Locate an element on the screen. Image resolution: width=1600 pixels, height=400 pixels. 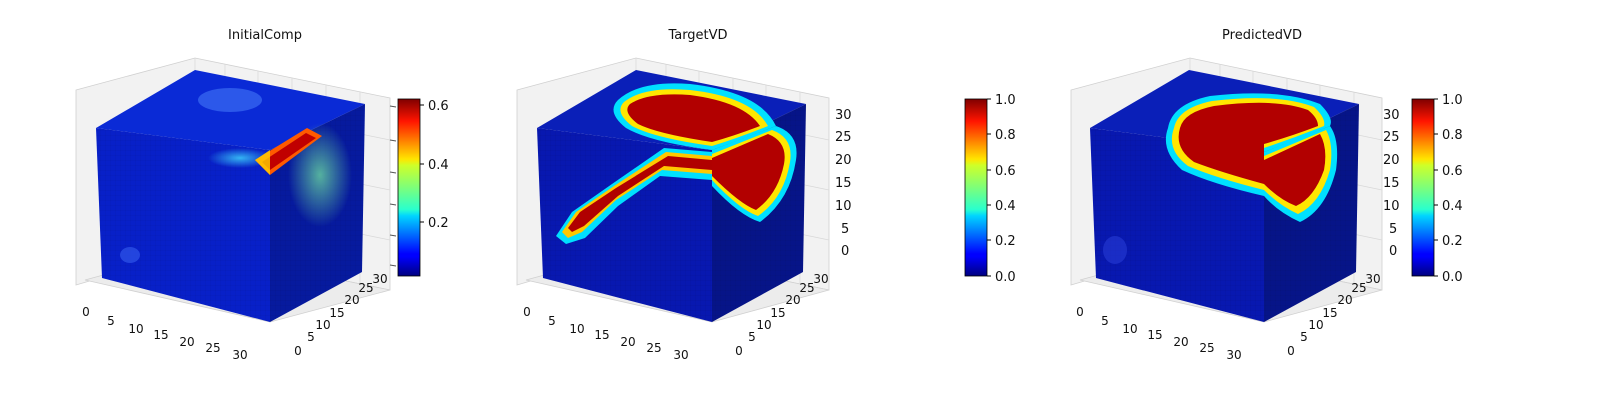
chart-title: InitialComp is located at coordinates (265, 35).